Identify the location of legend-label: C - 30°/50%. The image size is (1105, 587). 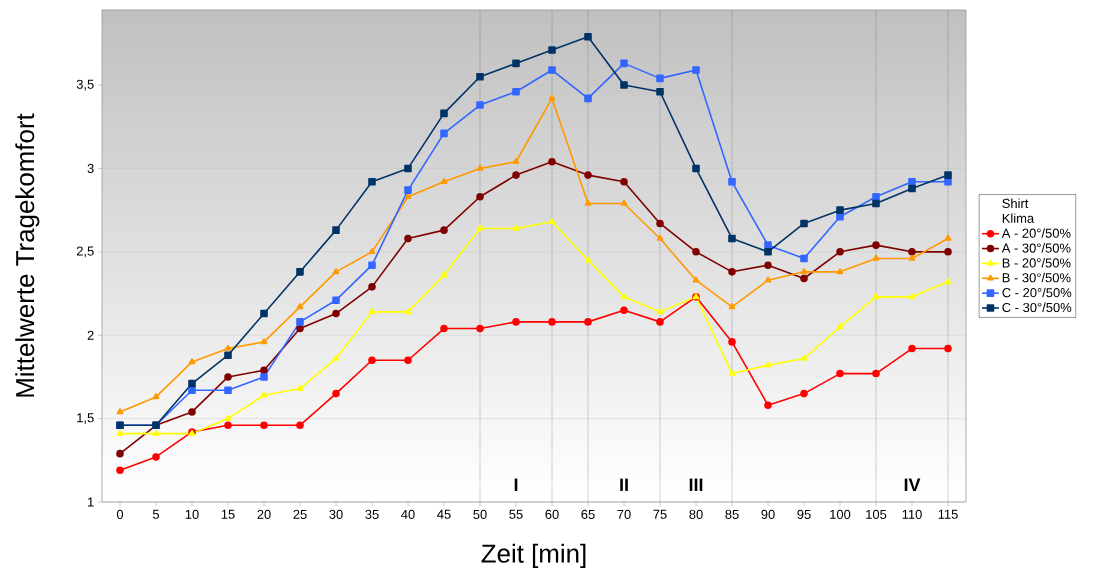
(1037, 307).